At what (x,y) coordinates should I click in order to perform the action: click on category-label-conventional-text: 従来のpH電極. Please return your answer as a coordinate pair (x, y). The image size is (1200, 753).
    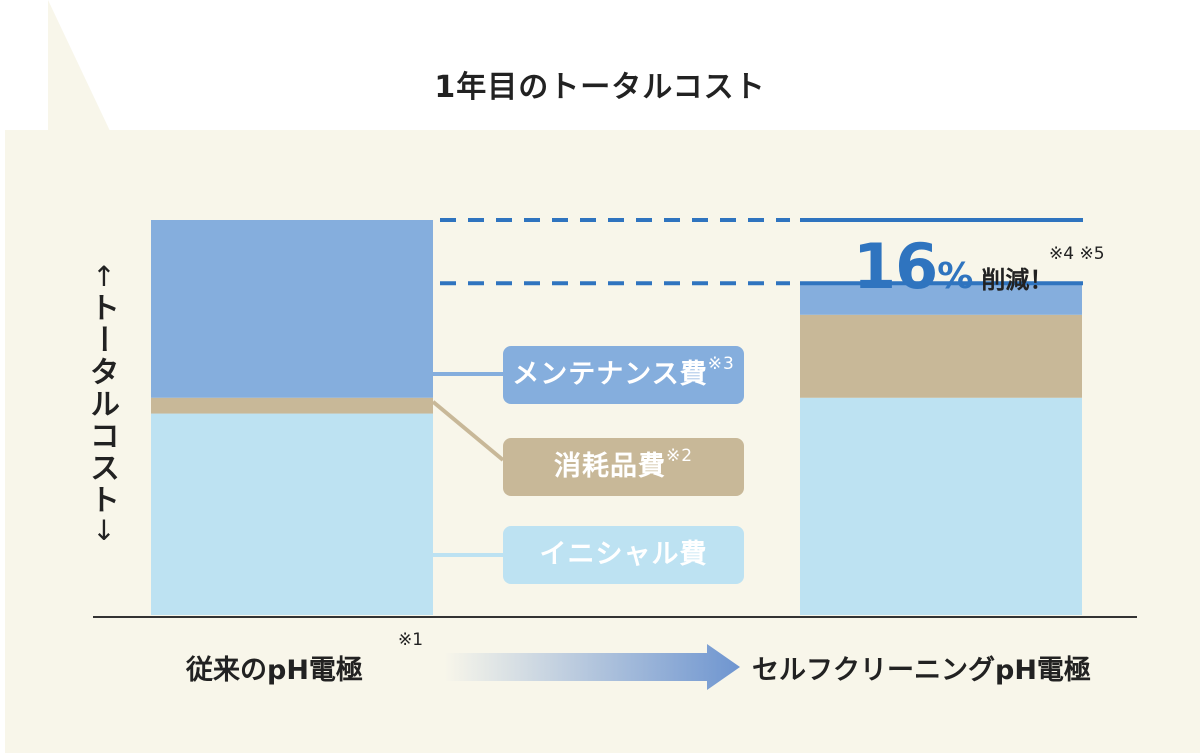
    Looking at the image, I should click on (274, 670).